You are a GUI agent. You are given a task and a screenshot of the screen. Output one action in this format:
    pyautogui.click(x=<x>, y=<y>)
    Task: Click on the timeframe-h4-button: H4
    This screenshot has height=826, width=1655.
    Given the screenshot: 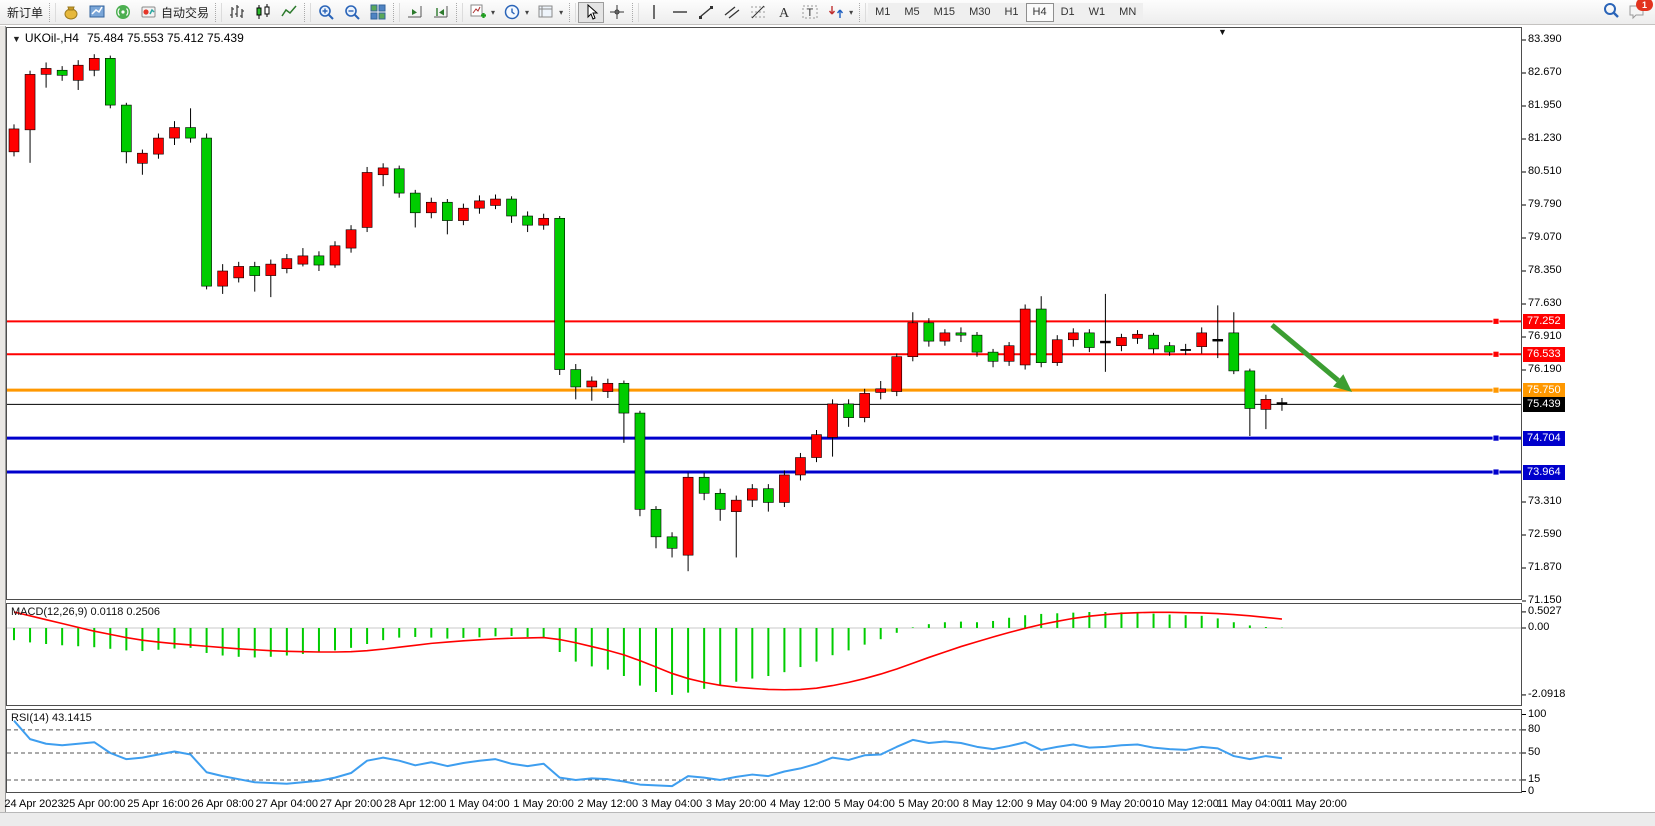 What is the action you would take?
    pyautogui.click(x=1039, y=12)
    